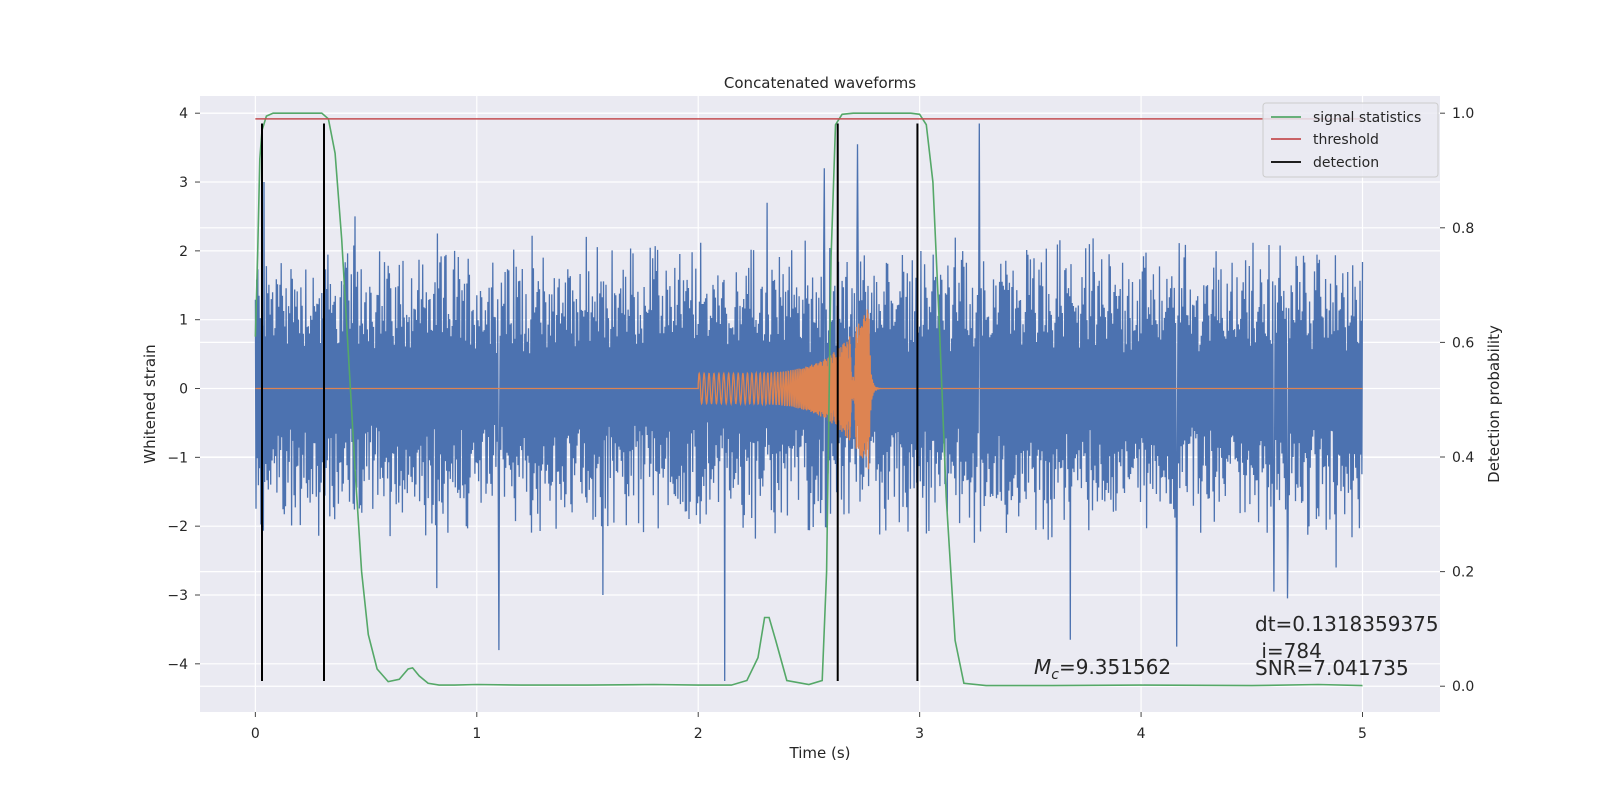 This screenshot has width=1600, height=800. What do you see at coordinates (1457, 400) in the screenshot?
I see `y2-axis-ticks: 0.0 0.2 0.4 0.6 0.8 1.0` at bounding box center [1457, 400].